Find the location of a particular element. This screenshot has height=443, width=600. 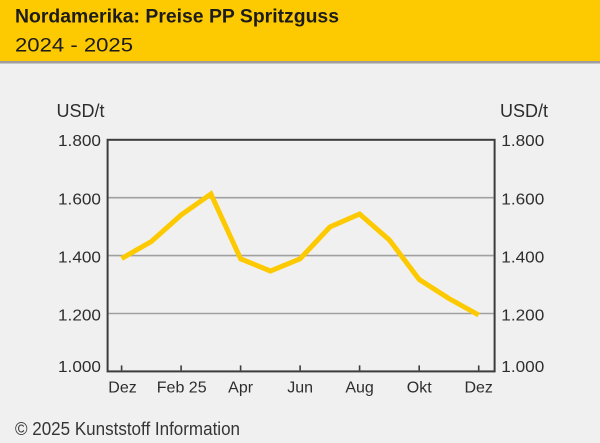

svg-text:Nordamerika: Preise PP Spritzg: Nordamerika: Preise PP Spritzguss is located at coordinates (177, 16).